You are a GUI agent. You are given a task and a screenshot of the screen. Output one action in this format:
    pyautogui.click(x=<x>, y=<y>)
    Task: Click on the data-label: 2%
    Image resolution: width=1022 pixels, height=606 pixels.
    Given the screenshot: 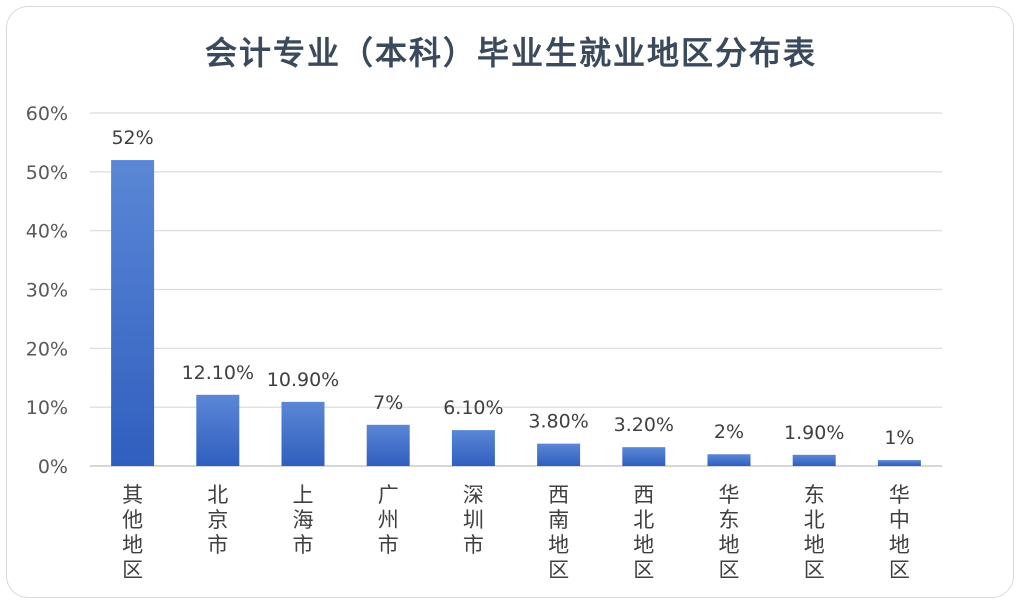 What is the action you would take?
    pyautogui.click(x=729, y=432)
    